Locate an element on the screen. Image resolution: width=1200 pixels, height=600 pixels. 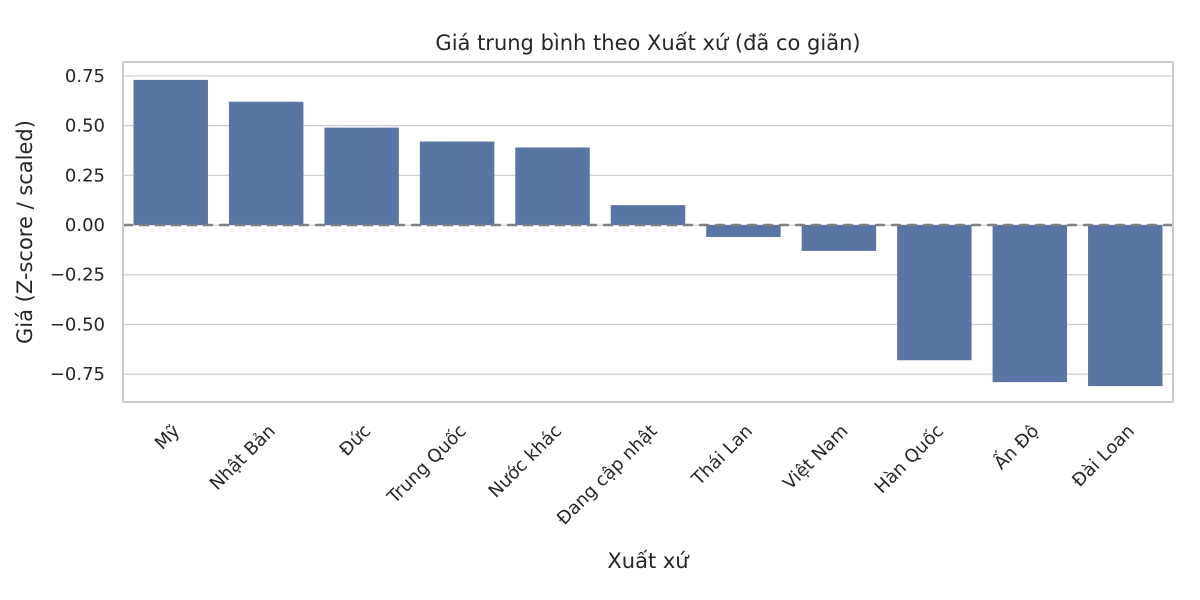
x-tick-label: Hàn Quốc is located at coordinates (909, 459).